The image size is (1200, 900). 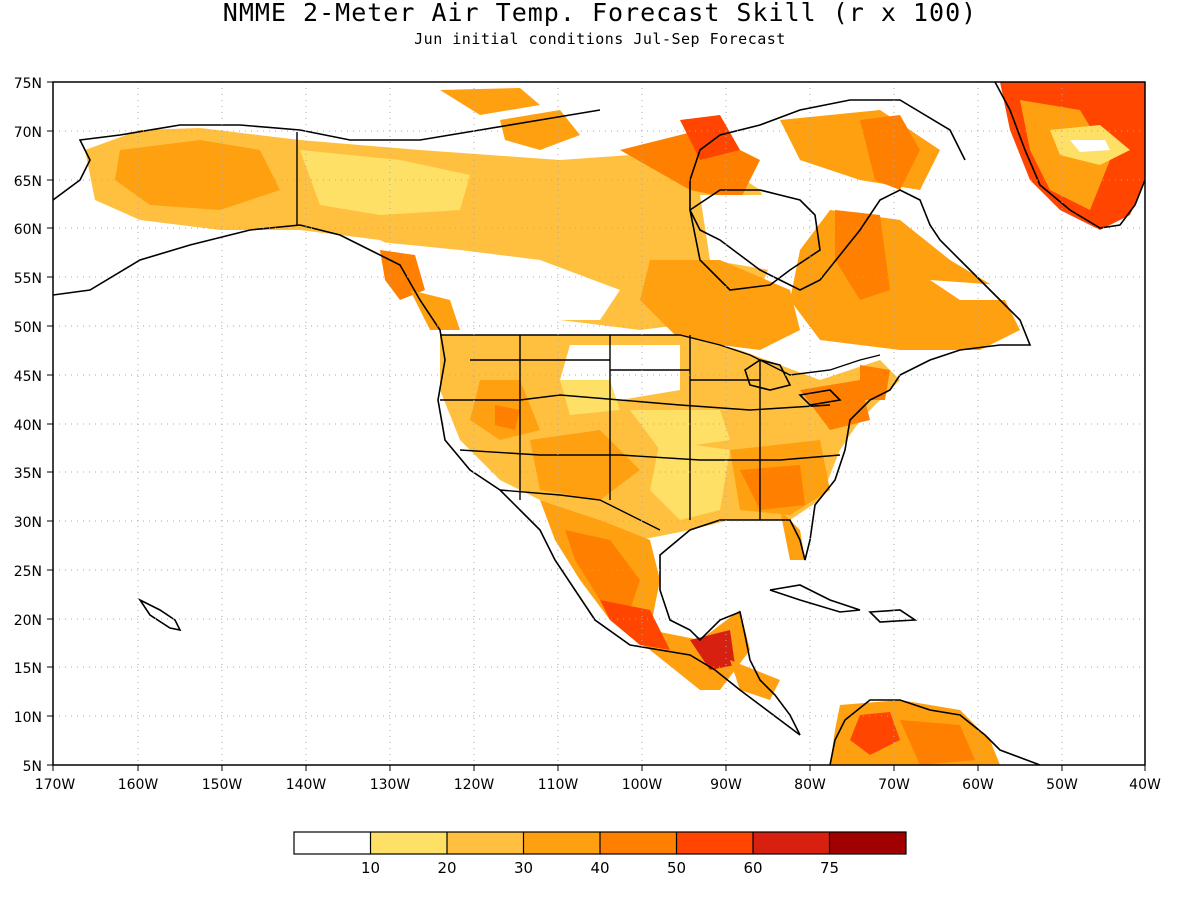 What do you see at coordinates (28, 621) in the screenshot?
I see `lat-label: 20N` at bounding box center [28, 621].